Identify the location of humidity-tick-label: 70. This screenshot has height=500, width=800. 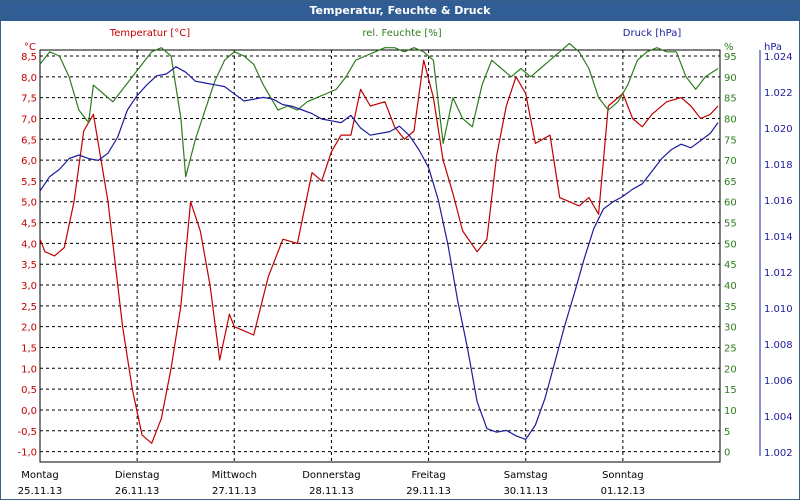
(730, 161).